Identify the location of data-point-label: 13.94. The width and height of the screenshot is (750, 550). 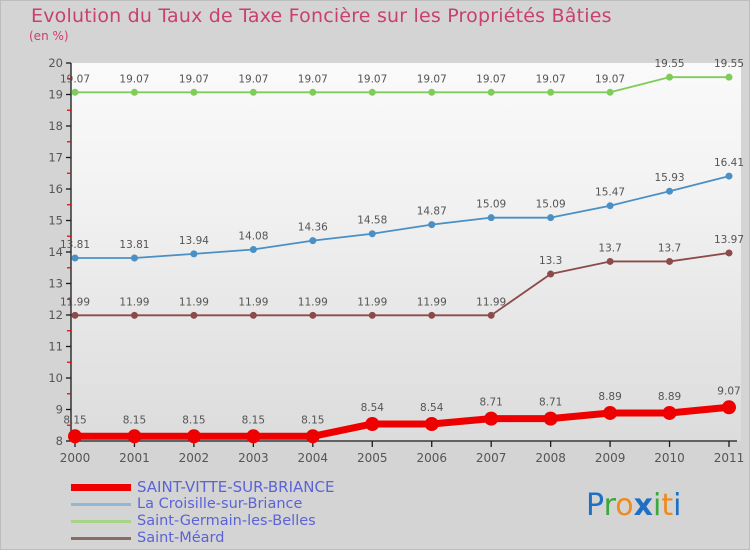
(194, 241).